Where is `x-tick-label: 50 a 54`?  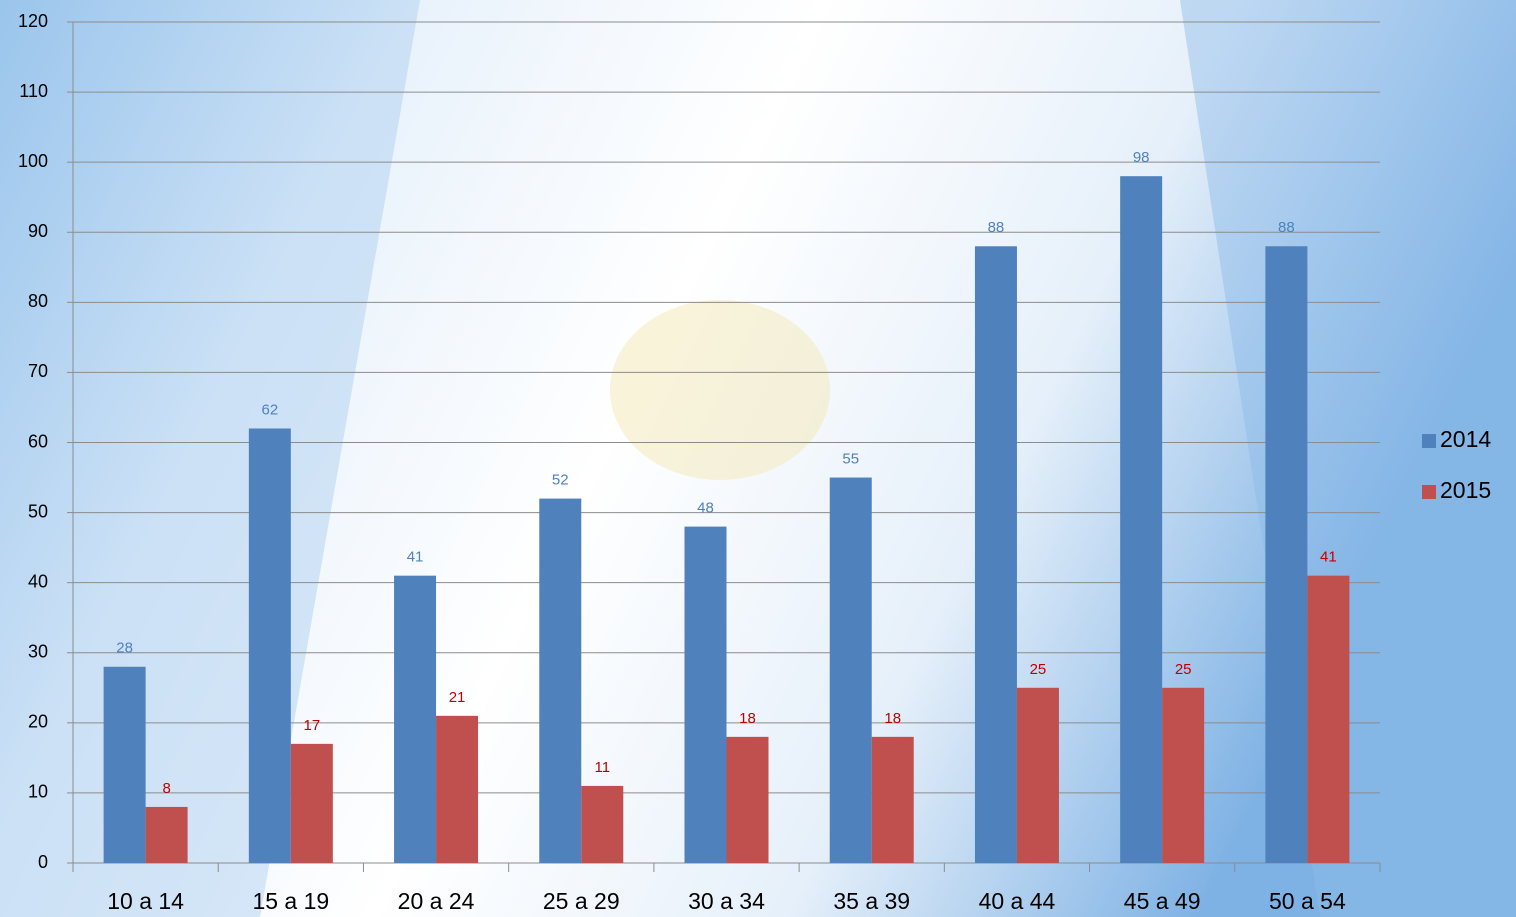
x-tick-label: 50 a 54 is located at coordinates (1307, 901).